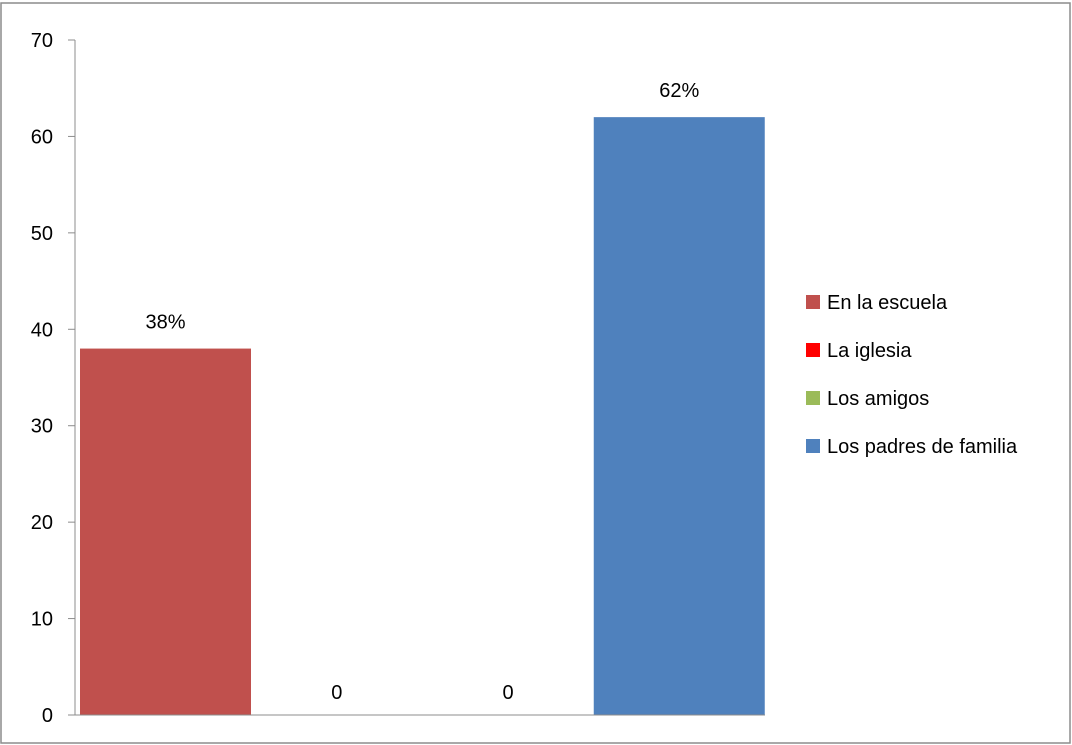  Describe the element at coordinates (922, 447) in the screenshot. I see `legend-label-4: Los padres de familia` at that location.